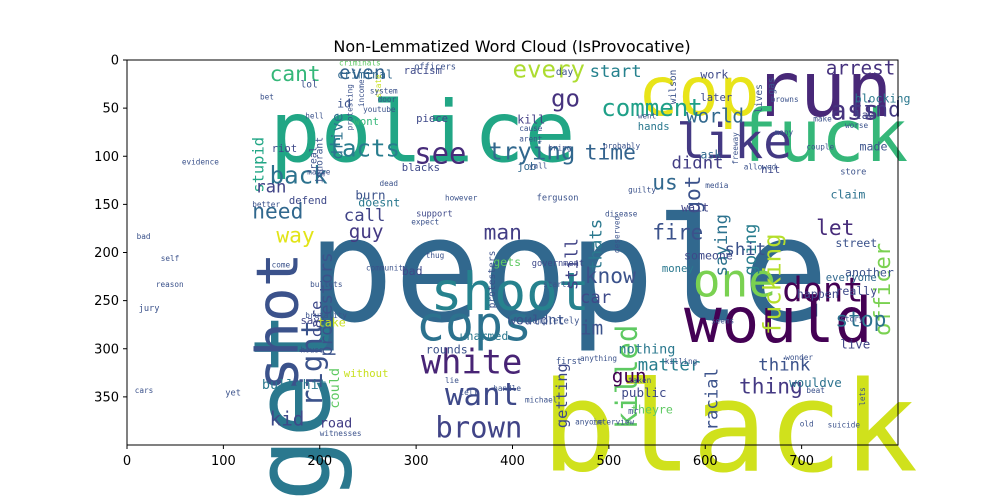 Image resolution: width=1000 pixels, height=500 pixels. Describe the element at coordinates (233, 394) in the screenshot. I see `word-yet: yet` at that location.